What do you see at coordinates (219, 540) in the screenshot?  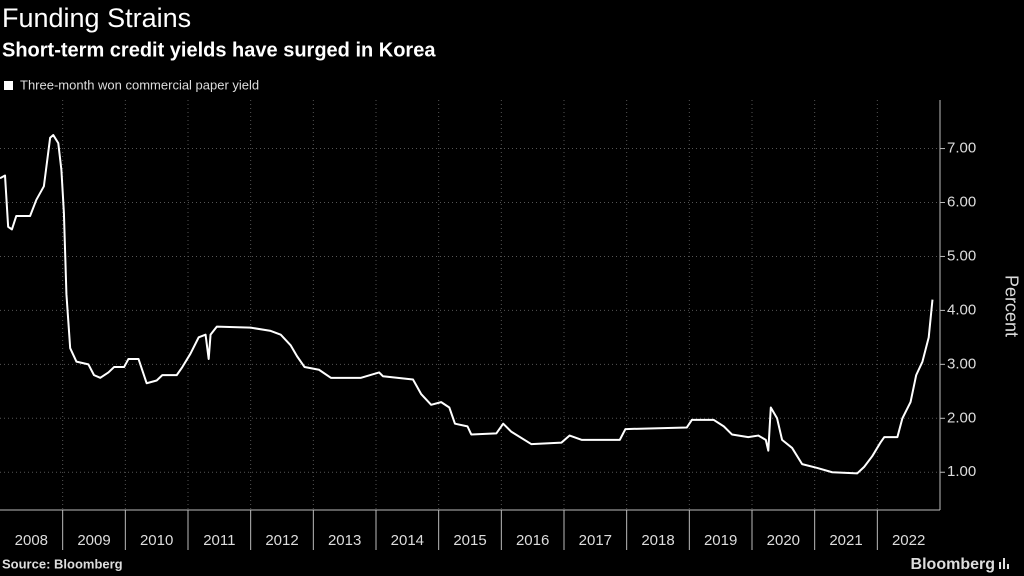 I see `x-tick-label: 2011` at bounding box center [219, 540].